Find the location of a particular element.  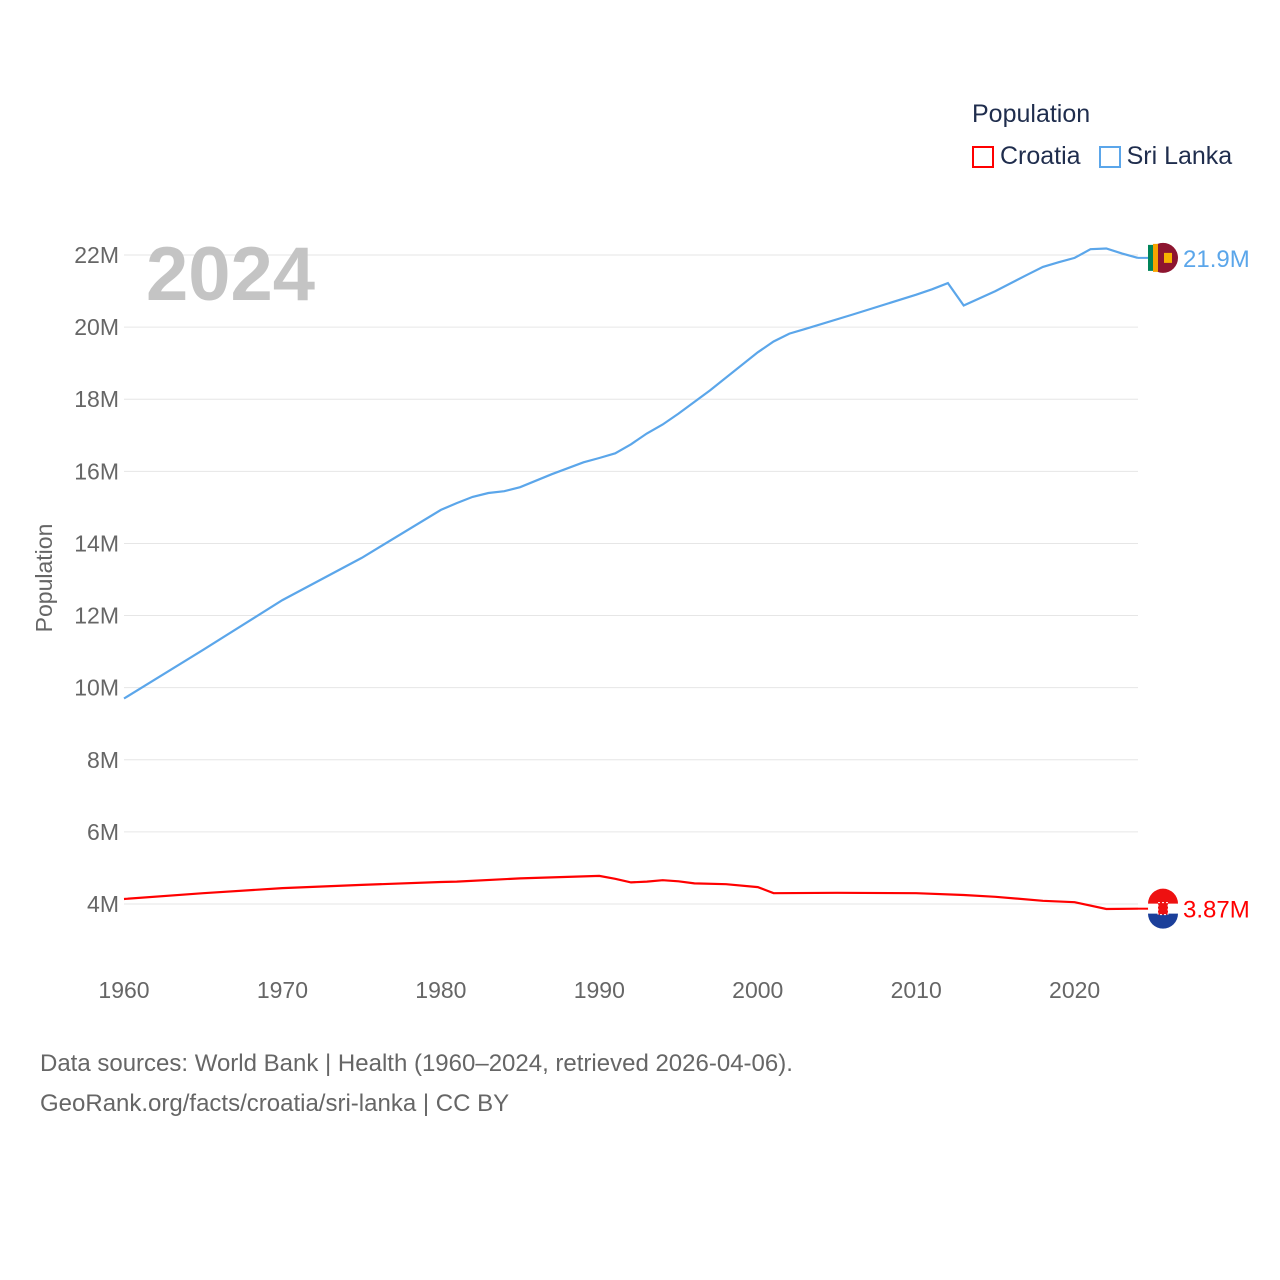

y-tick-label: 18M is located at coordinates (96, 399).